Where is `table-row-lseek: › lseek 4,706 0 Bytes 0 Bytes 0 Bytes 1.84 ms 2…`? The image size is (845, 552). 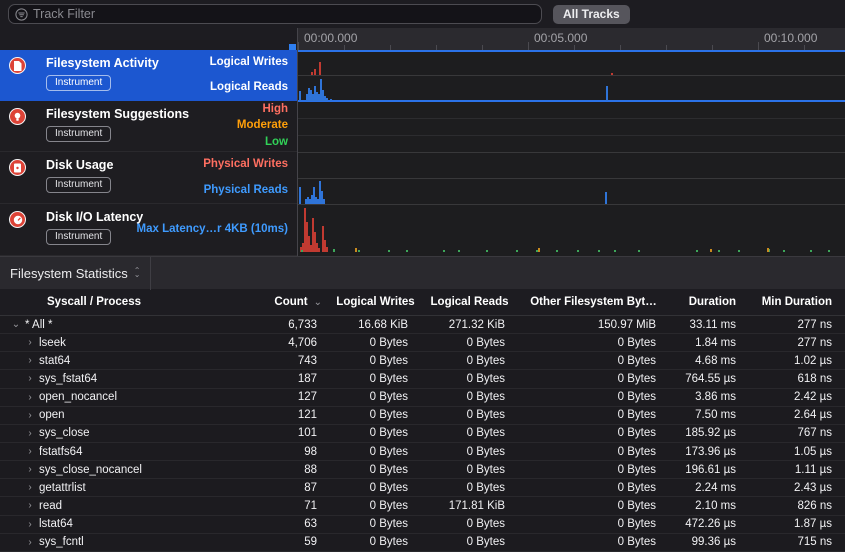
table-row-lseek: › lseek 4,706 0 Bytes 0 Bytes 0 Bytes 1.84 ms 2… is located at coordinates (422, 343).